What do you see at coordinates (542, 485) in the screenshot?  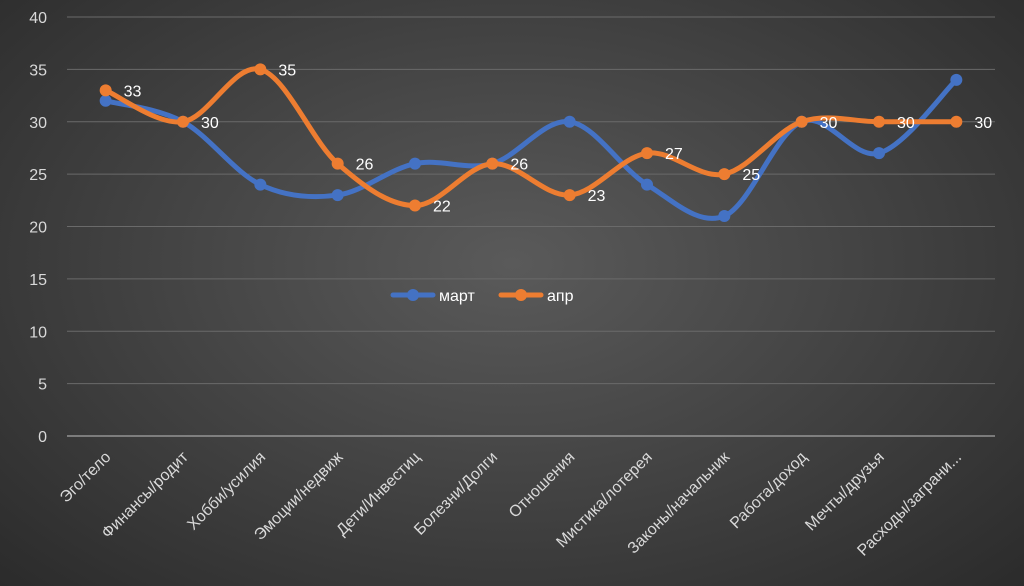 I see `x-tick-label: Отношения` at bounding box center [542, 485].